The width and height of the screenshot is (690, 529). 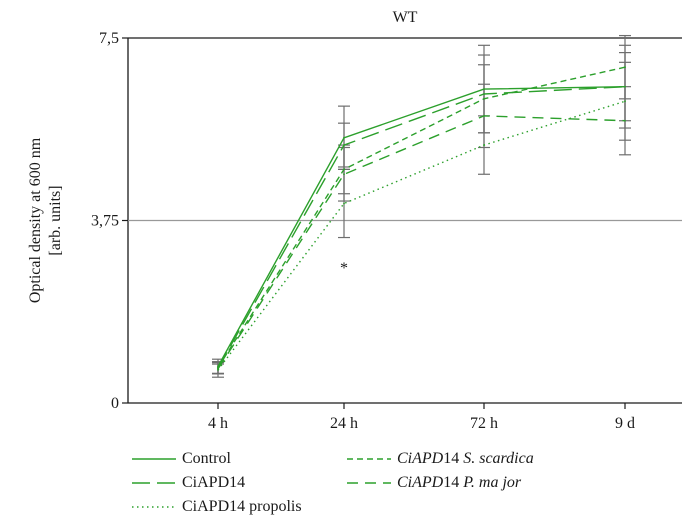 I want to click on legend-item: CiAPD14, so click(x=188, y=483).